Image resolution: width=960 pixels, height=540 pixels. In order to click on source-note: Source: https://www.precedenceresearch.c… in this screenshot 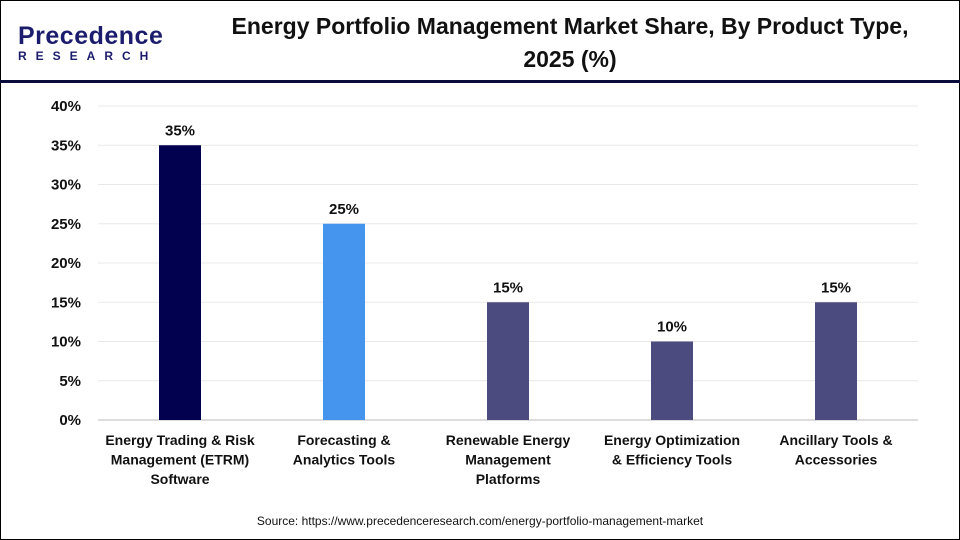, I will do `click(480, 521)`.